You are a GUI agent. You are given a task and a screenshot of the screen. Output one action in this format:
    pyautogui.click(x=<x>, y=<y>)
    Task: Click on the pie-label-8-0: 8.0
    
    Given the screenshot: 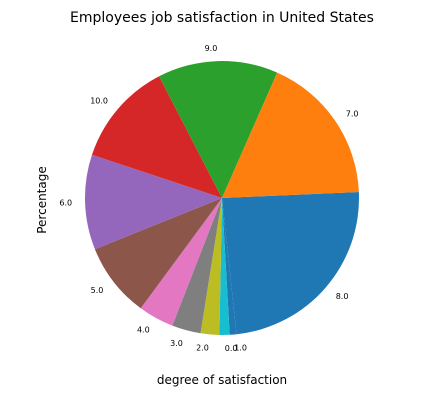 What is the action you would take?
    pyautogui.click(x=342, y=296)
    